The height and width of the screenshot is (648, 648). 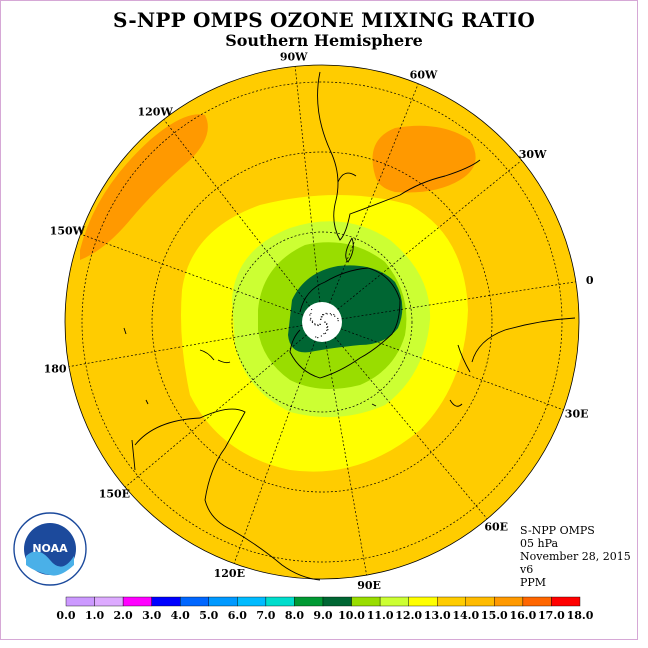 What do you see at coordinates (155, 112) in the screenshot?
I see `longitude-label: 120W` at bounding box center [155, 112].